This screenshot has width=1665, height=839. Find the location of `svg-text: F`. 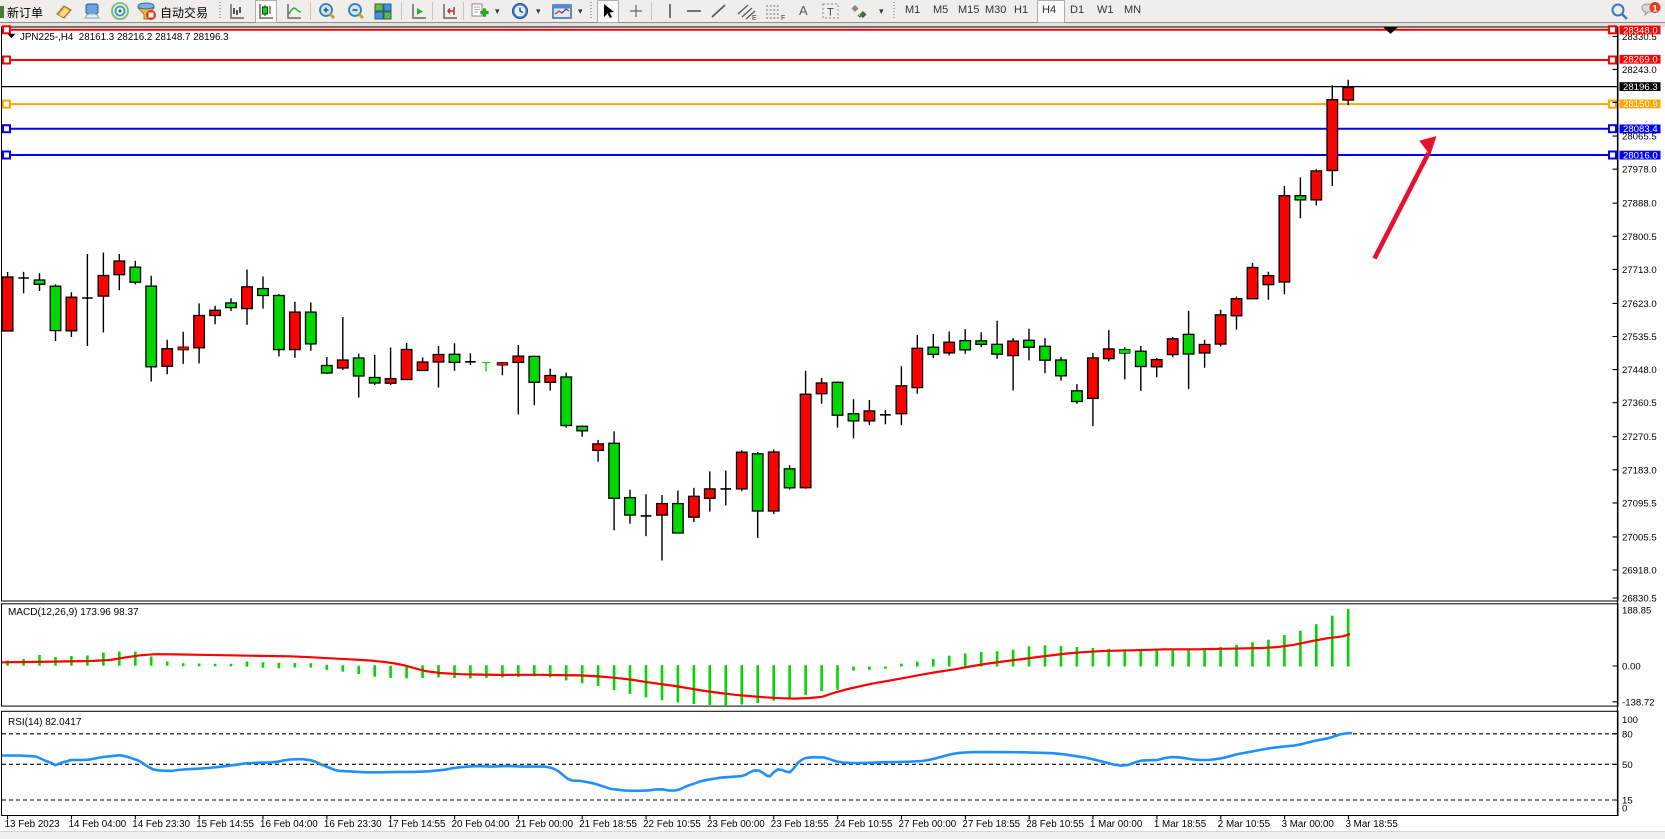

svg-text: F is located at coordinates (783, 18).